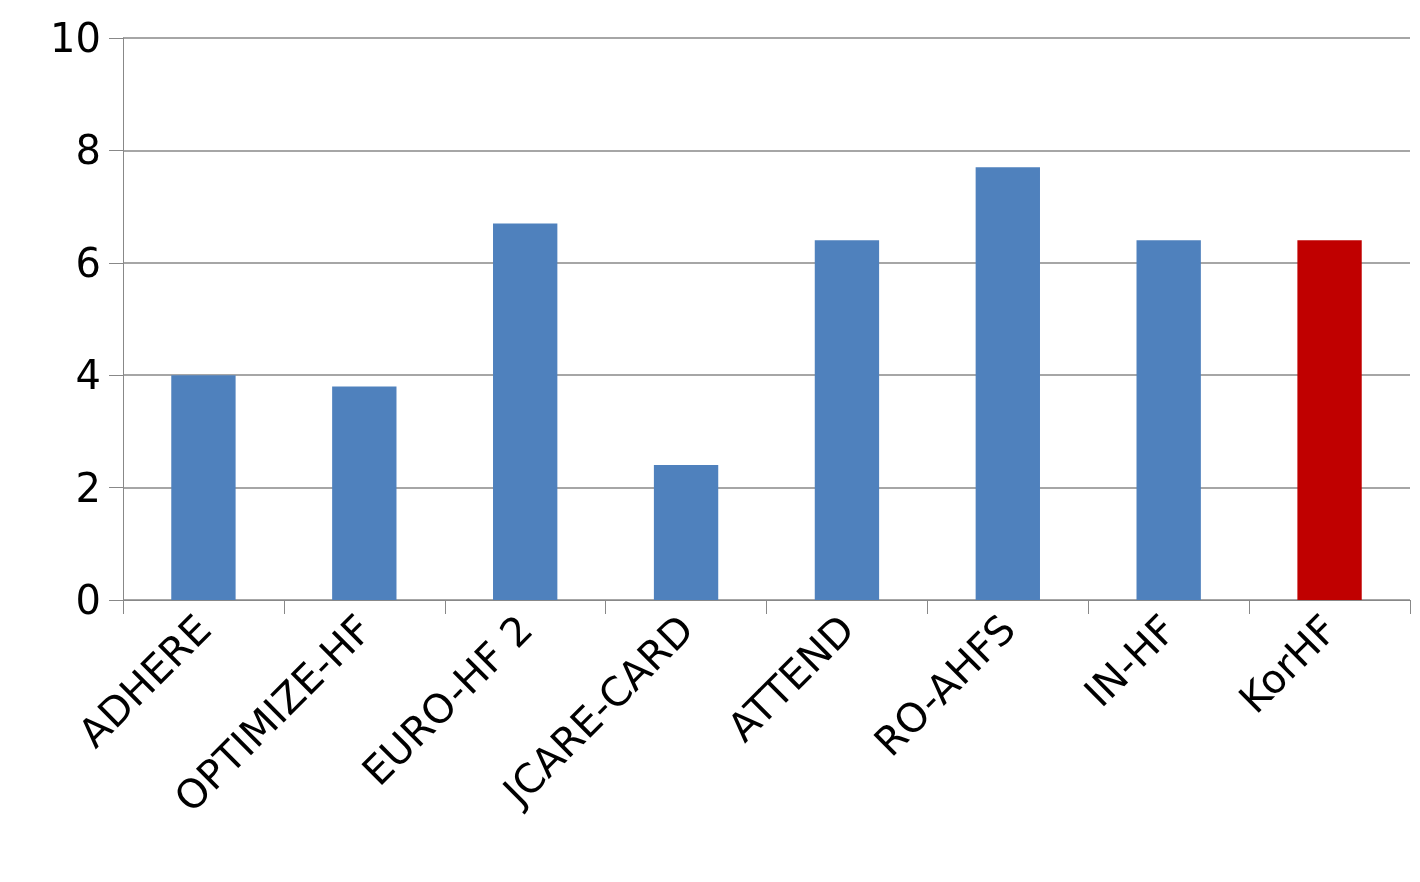  What do you see at coordinates (88, 375) in the screenshot?
I see `y-tick-label: 4` at bounding box center [88, 375].